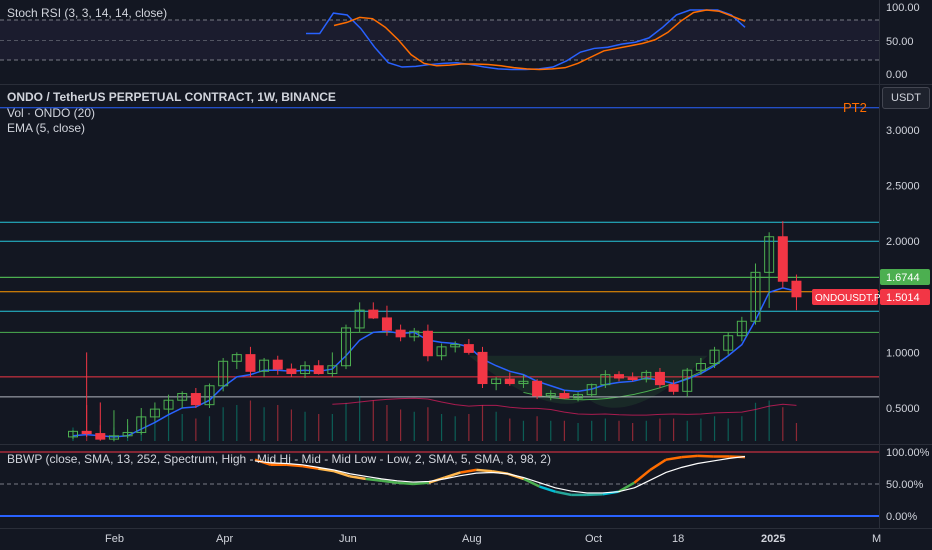 The height and width of the screenshot is (550, 932). Describe the element at coordinates (903, 270) in the screenshot. I see `price-axis-ticks: 3.0000 2.5000 2.0000 1.0000 0.5000` at that location.